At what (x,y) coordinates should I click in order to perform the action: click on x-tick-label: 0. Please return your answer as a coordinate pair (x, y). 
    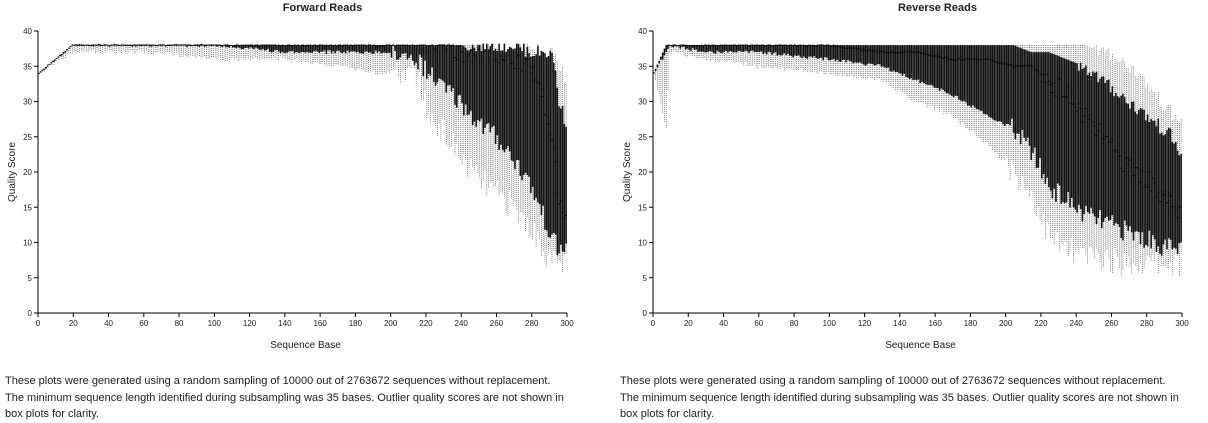
    Looking at the image, I should click on (38, 323).